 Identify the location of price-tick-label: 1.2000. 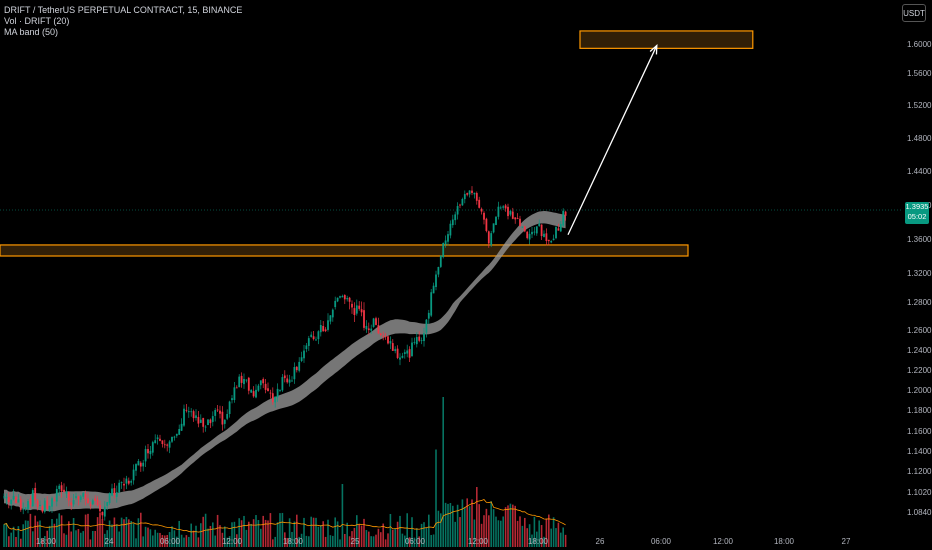
(919, 390).